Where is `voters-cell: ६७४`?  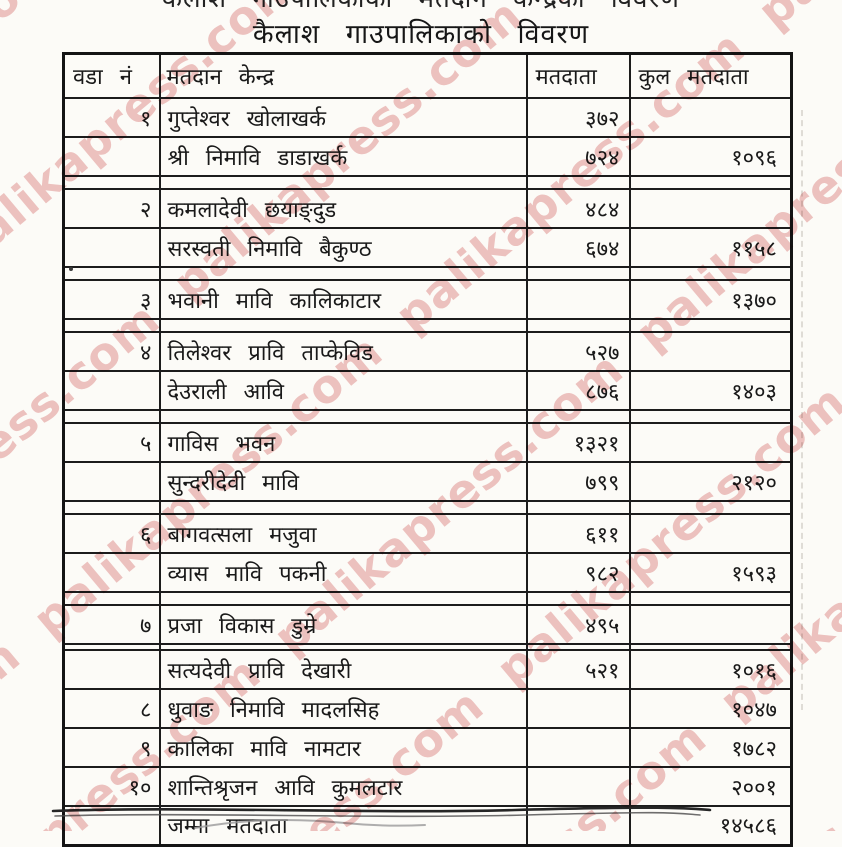 voters-cell: ६७४ is located at coordinates (578, 247).